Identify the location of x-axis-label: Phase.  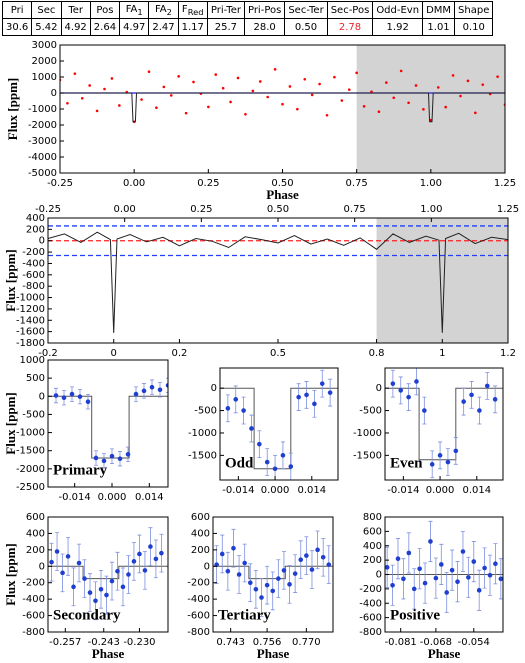
(444, 653).